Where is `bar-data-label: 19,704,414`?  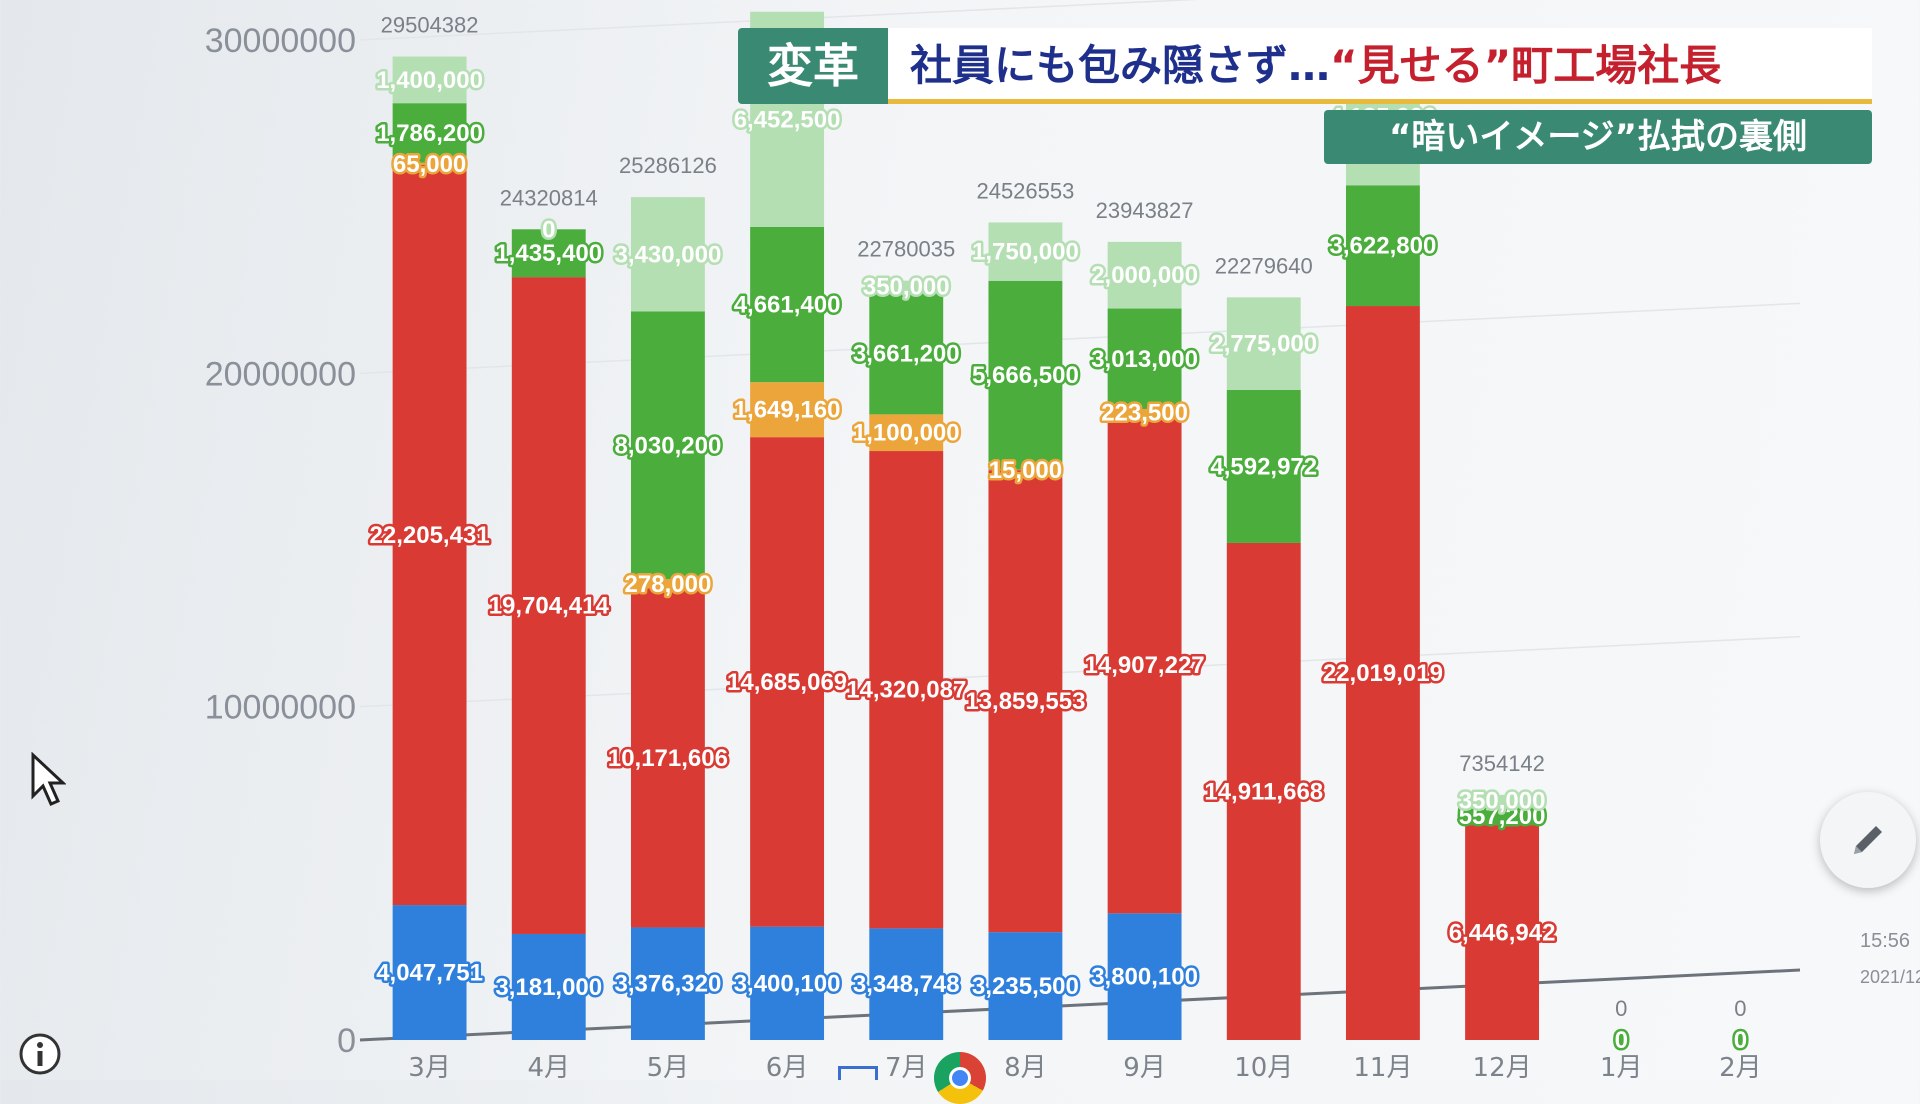
bar-data-label: 19,704,414 is located at coordinates (549, 606).